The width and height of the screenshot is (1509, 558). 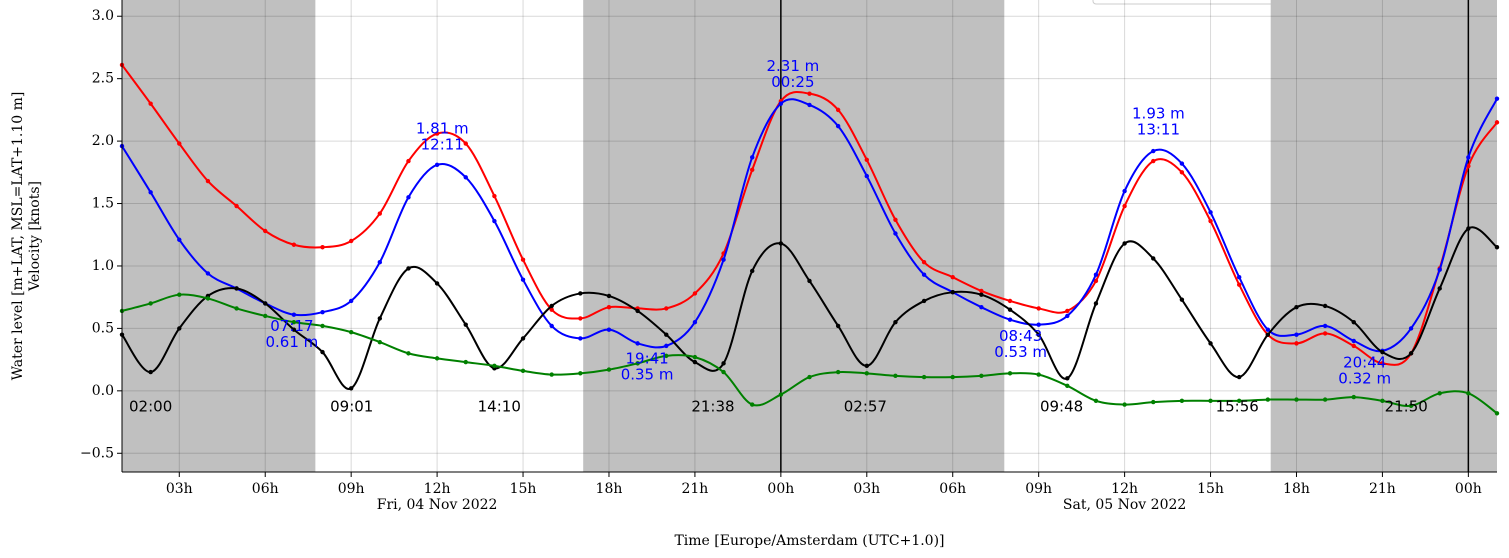 I want to click on annotation-text: 2.31 m, so click(x=792, y=66).